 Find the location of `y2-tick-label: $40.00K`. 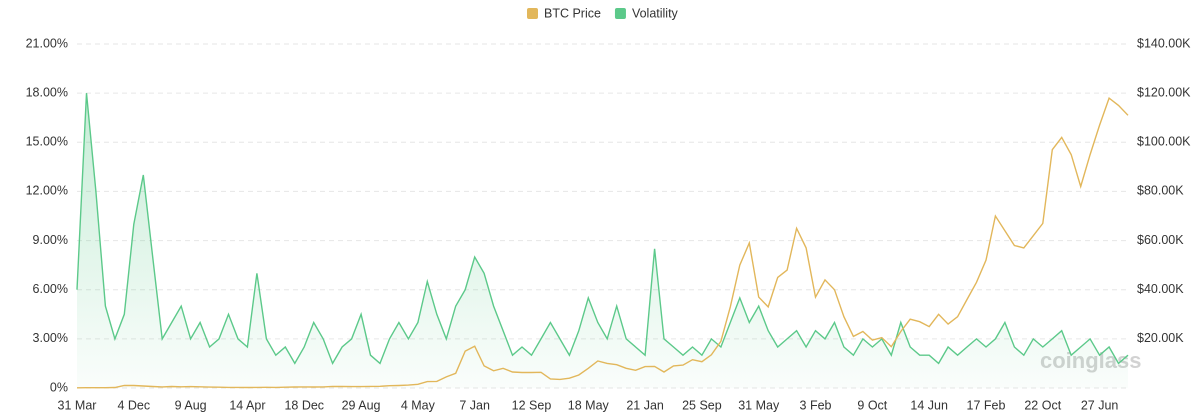

y2-tick-label: $40.00K is located at coordinates (1160, 289).